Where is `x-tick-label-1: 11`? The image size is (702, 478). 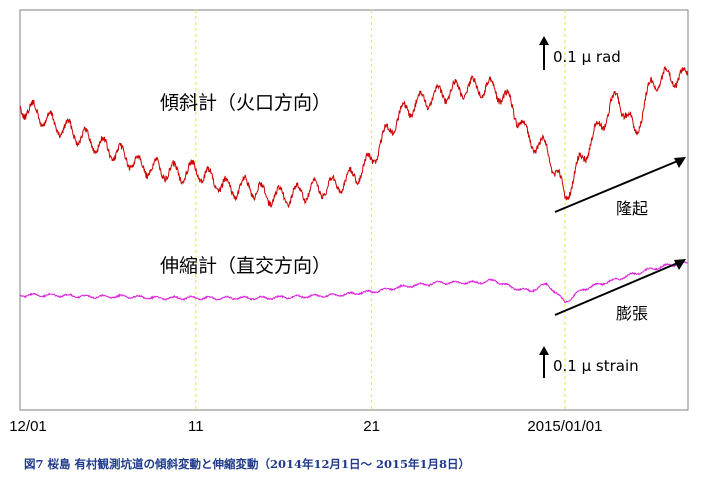
x-tick-label-1: 11 is located at coordinates (196, 426).